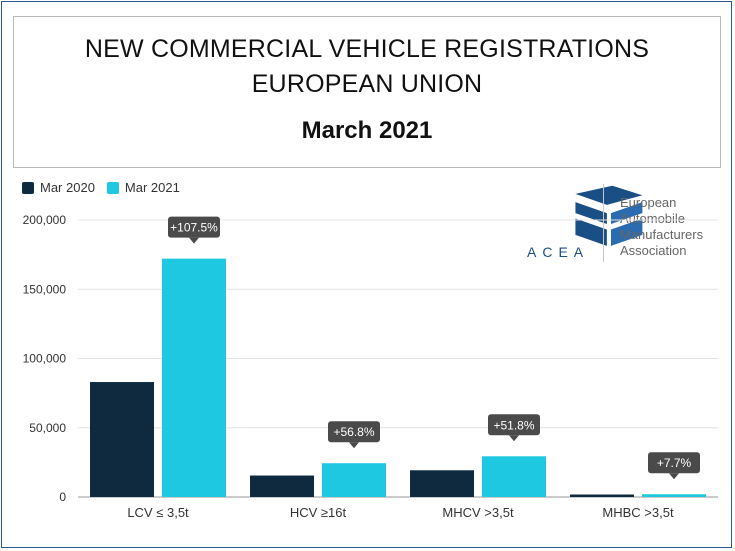 This screenshot has width=735, height=551. What do you see at coordinates (478, 512) in the screenshot?
I see `x-category-label: MHCV >3,5t` at bounding box center [478, 512].